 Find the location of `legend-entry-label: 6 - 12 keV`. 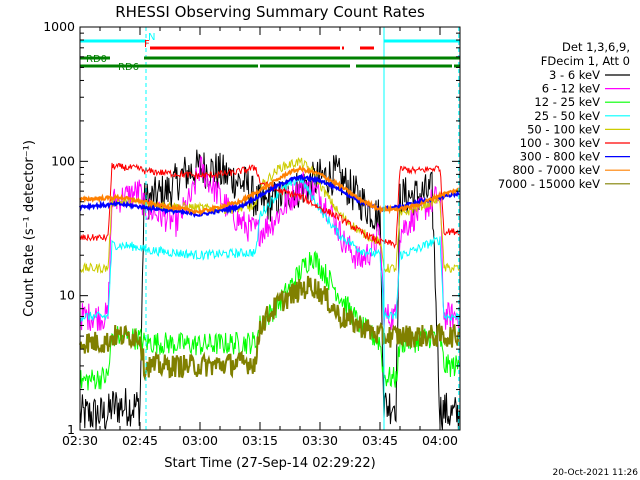

legend-entry-label: 6 - 12 keV is located at coordinates (571, 89).